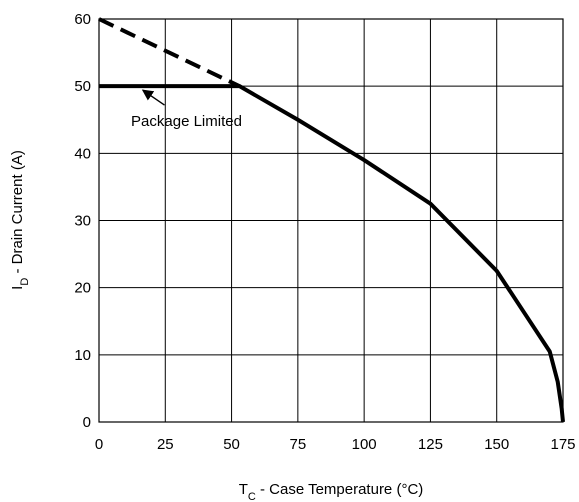 The image size is (579, 502). I want to click on x-axis-label-main: T, so click(243, 489).